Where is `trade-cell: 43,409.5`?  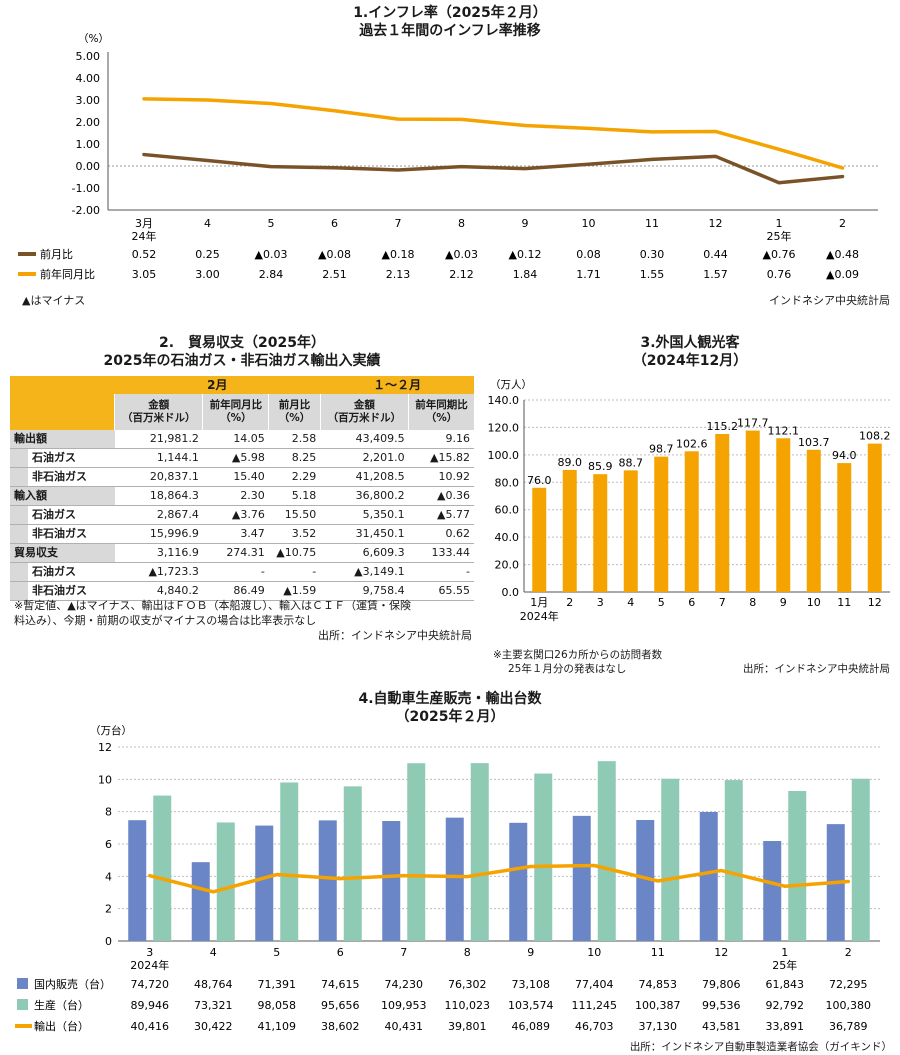
trade-cell: 43,409.5 is located at coordinates (364, 439).